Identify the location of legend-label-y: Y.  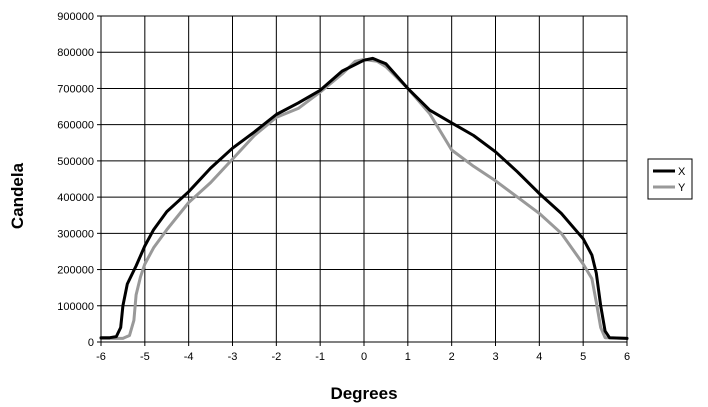
(682, 188).